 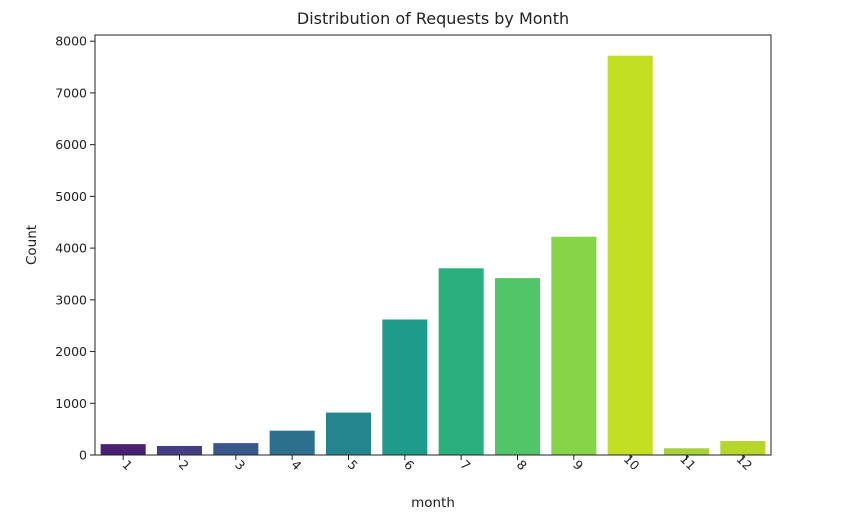 I want to click on y-axis: 0 1000 2000 3000 4000 5000 6000 7000 8000, so click(x=75, y=248).